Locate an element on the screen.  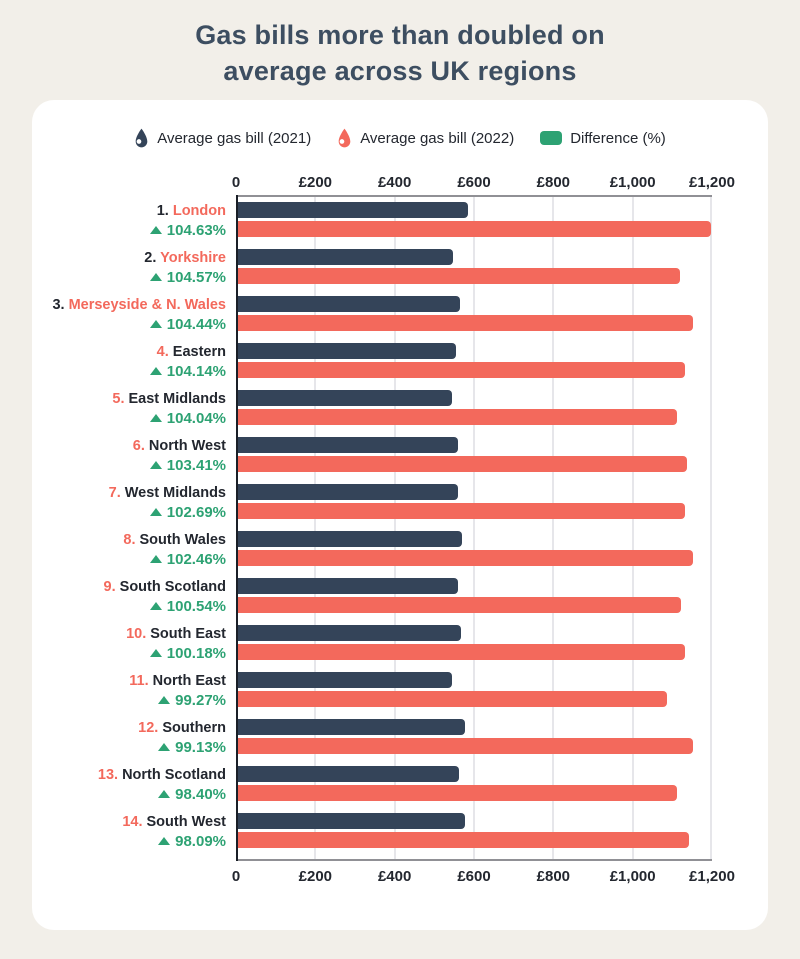
region-name-line: 2. Yorkshire is located at coordinates (129, 258).